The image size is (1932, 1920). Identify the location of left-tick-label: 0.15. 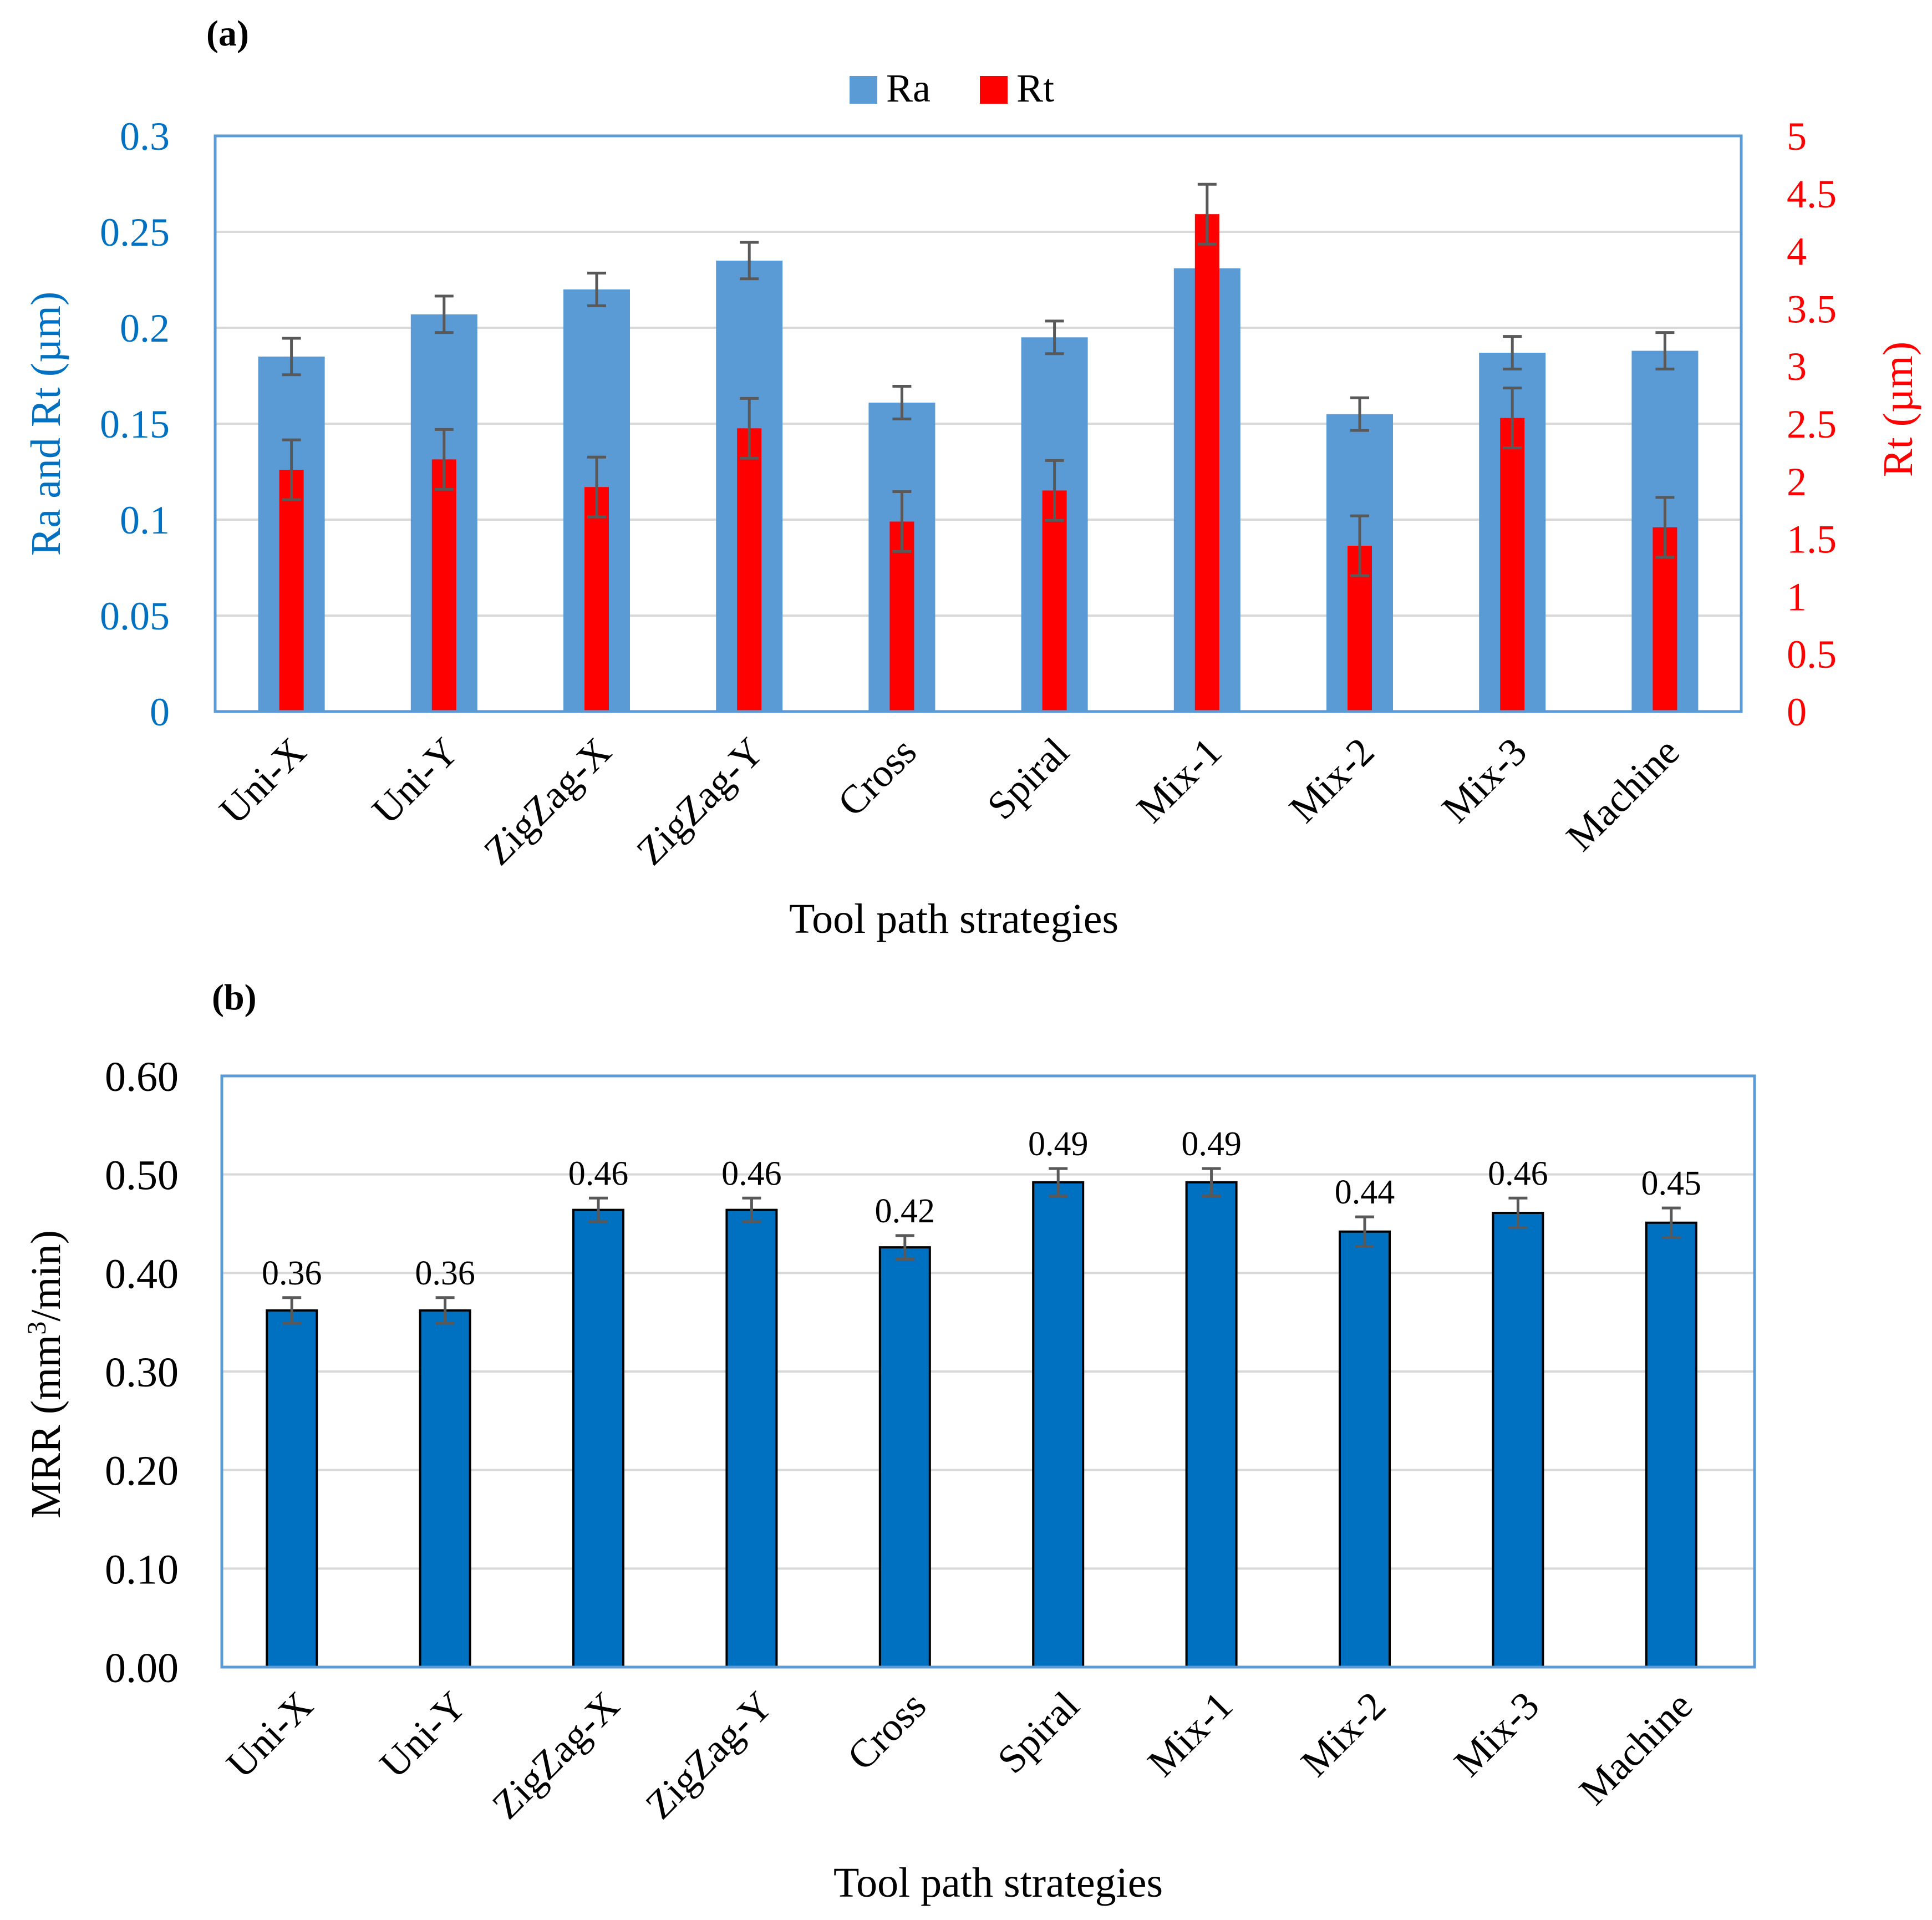
(135, 424).